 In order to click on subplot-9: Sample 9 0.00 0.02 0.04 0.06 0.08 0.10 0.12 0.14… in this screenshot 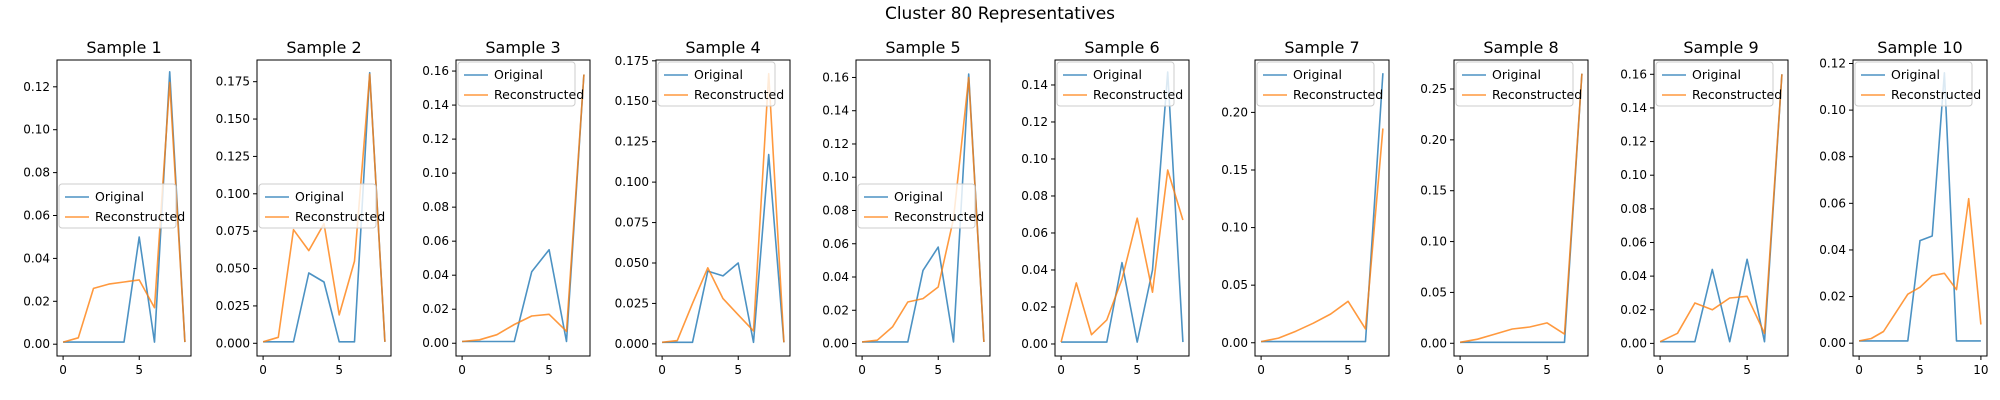, I will do `click(1704, 207)`.